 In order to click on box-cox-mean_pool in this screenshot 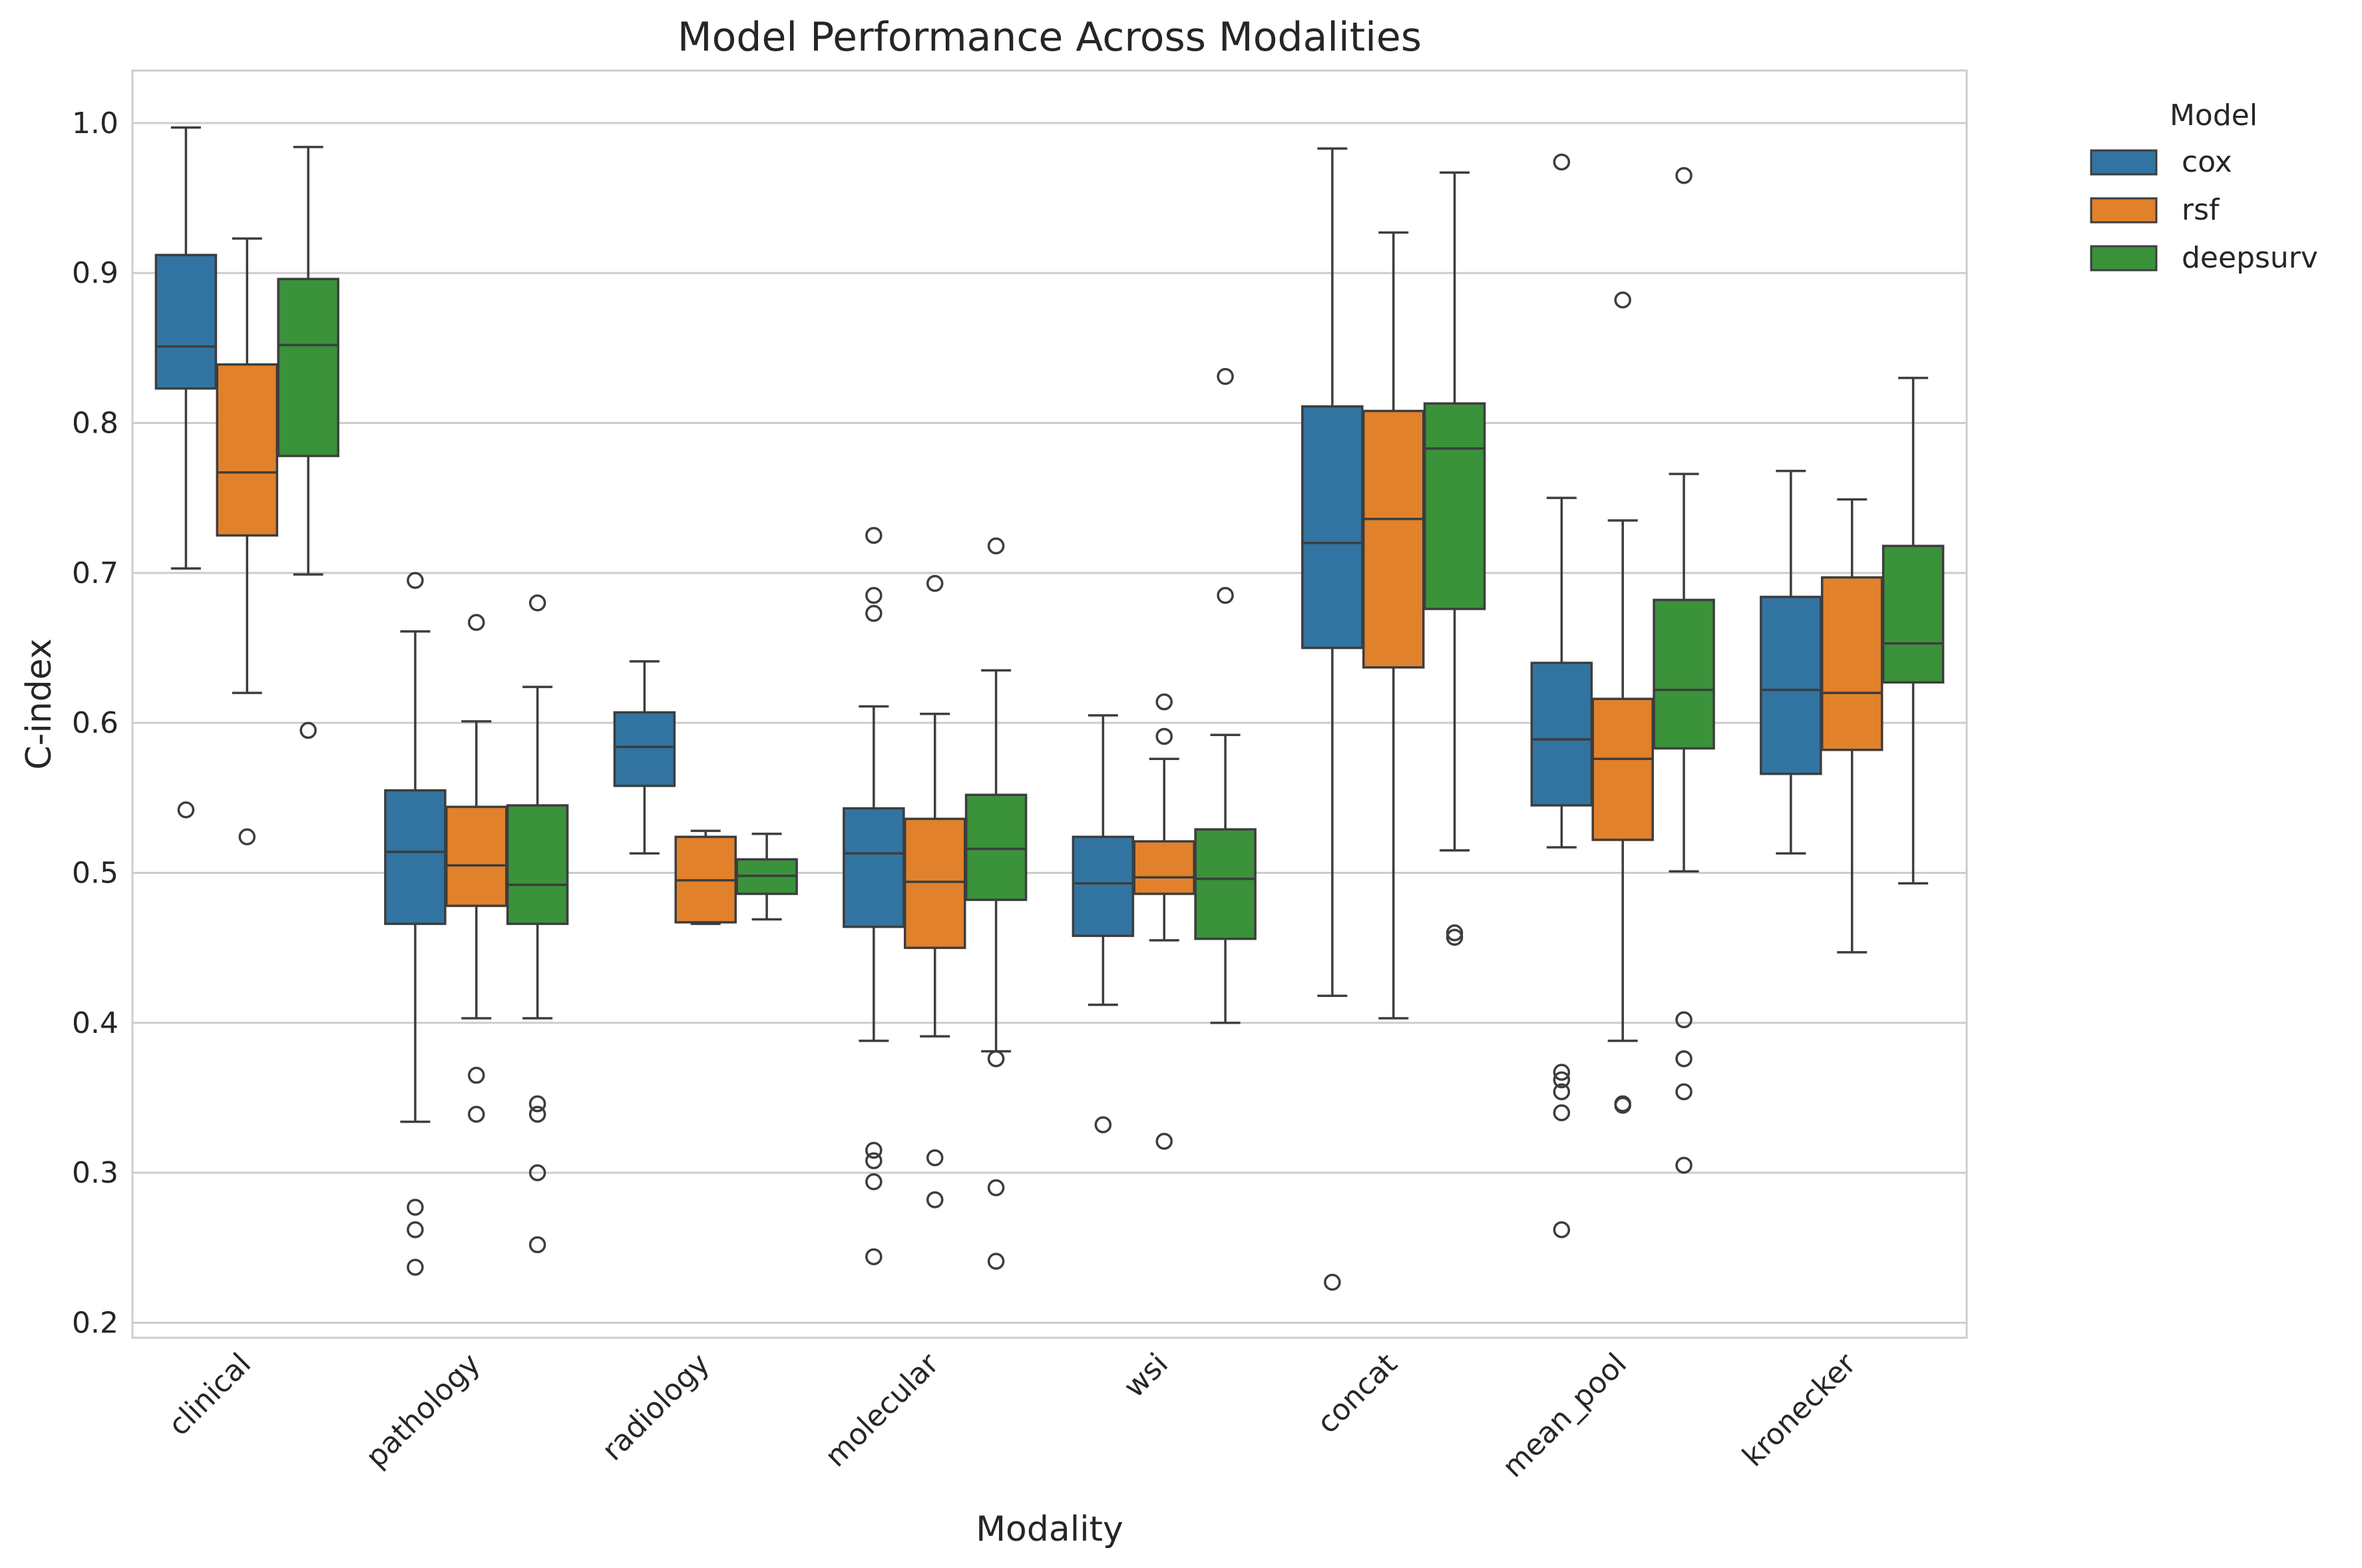, I will do `click(1561, 696)`.